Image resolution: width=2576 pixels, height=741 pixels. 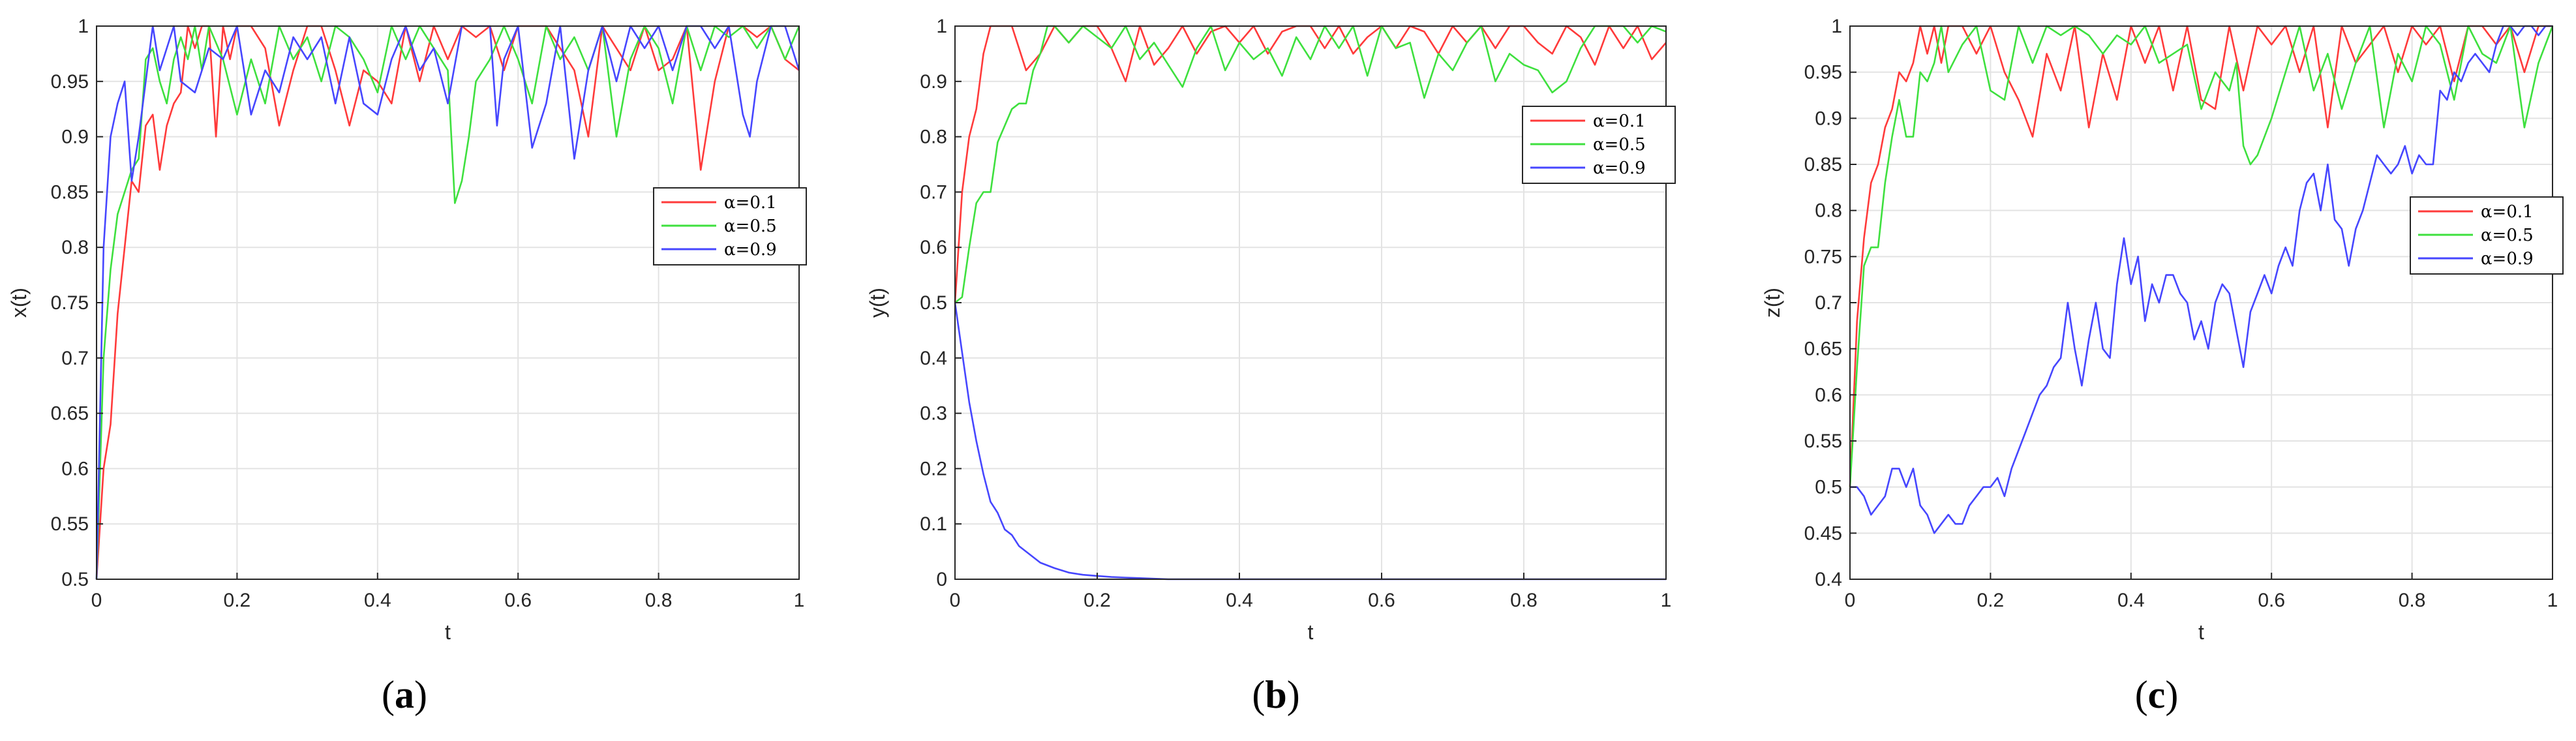 I want to click on y-tick-label: 0, so click(x=942, y=580).